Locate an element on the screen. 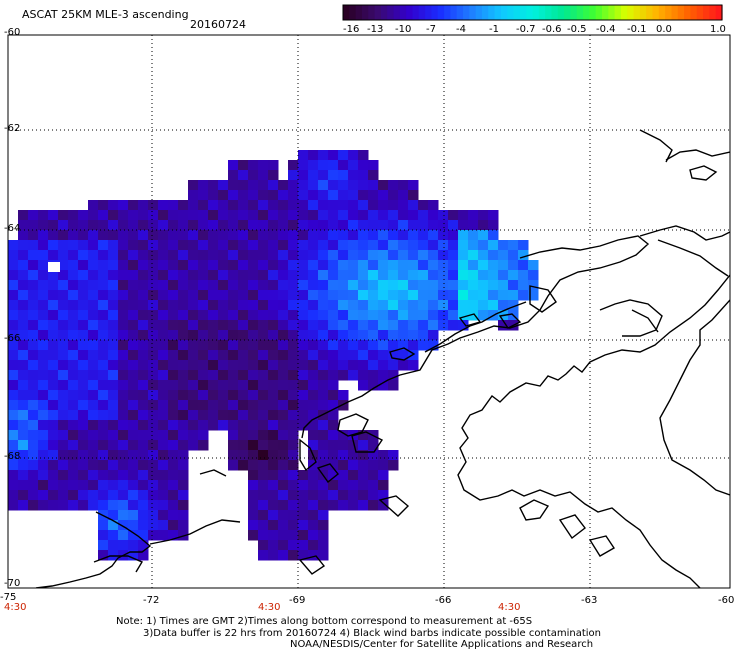 This screenshot has width=740, height=651. colorbar-label: -0.5 is located at coordinates (577, 29).